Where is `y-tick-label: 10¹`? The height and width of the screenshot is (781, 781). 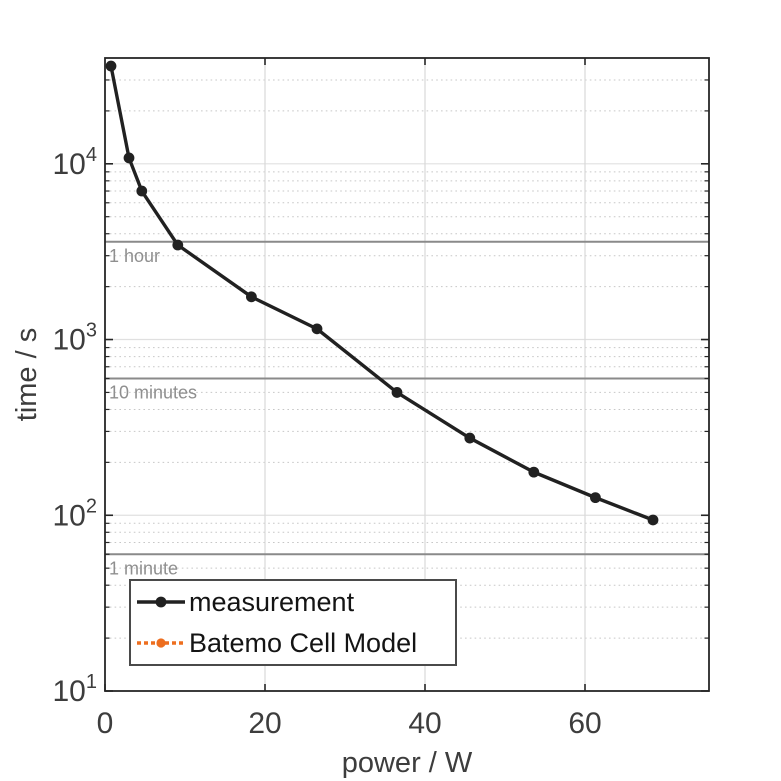 y-tick-label: 10¹ is located at coordinates (75, 689).